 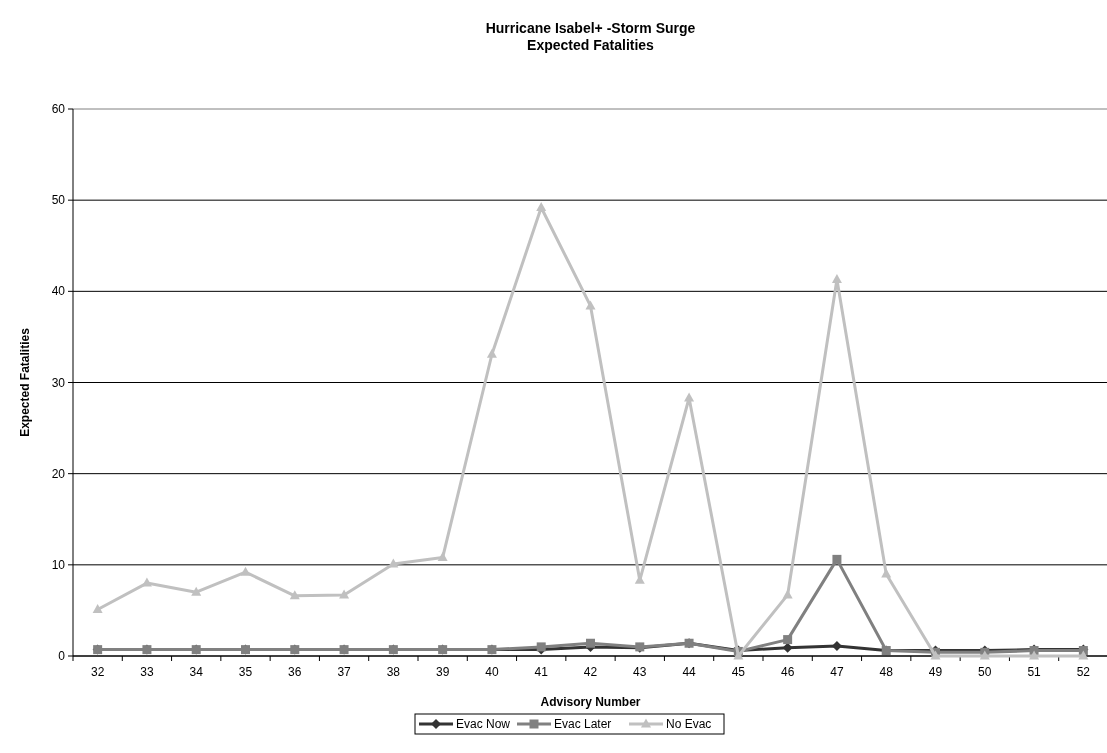 What do you see at coordinates (97, 672) in the screenshot?
I see `x-tick-label: 32` at bounding box center [97, 672].